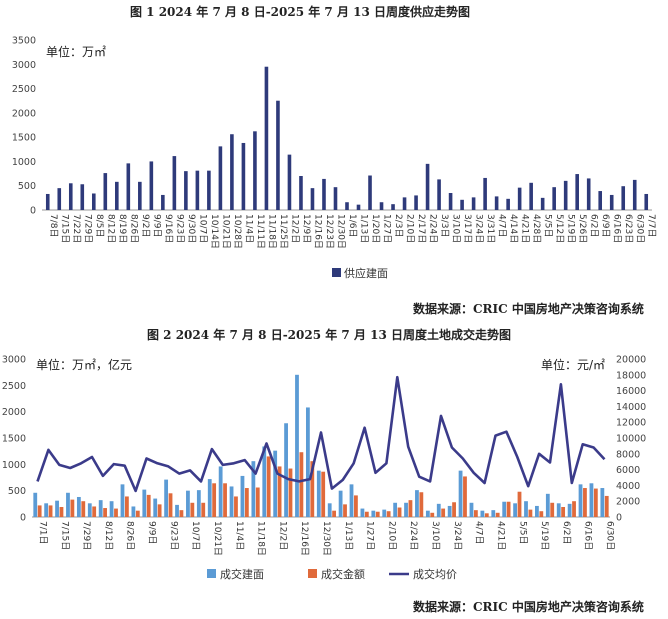  Describe the element at coordinates (573, 365) in the screenshot. I see `chart2-unit-label-right: 单位：元/㎡` at that location.